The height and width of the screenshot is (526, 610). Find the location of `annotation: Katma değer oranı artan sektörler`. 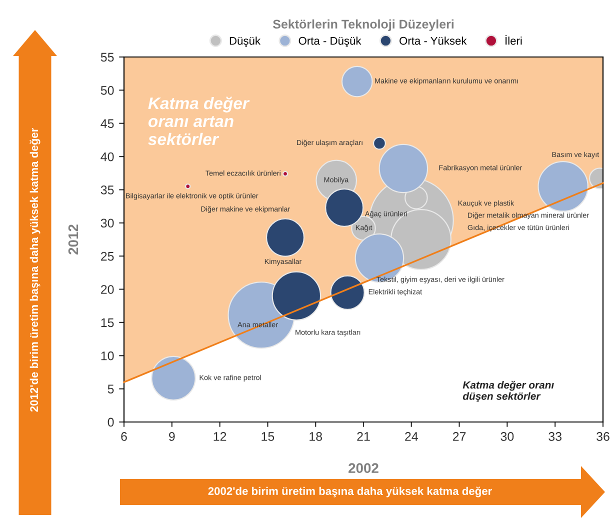

annotation: Katma değer oranı artan sektörler is located at coordinates (199, 121).